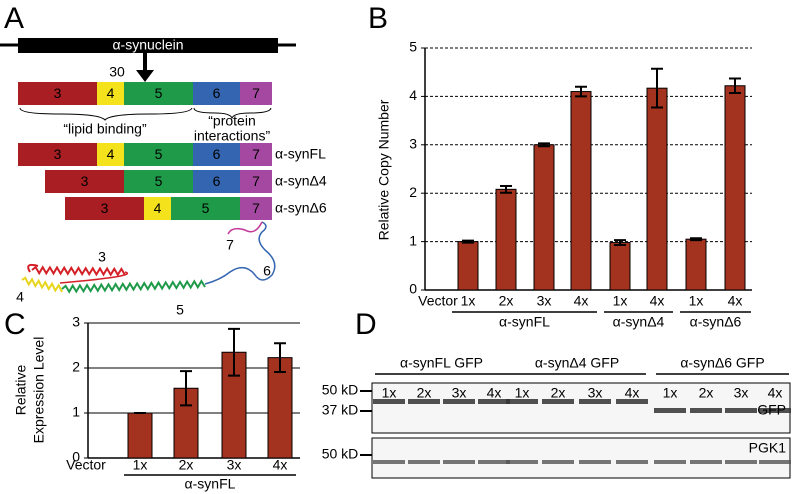 The width and height of the screenshot is (796, 494). What do you see at coordinates (78, 271) in the screenshot?
I see `helix` at bounding box center [78, 271].